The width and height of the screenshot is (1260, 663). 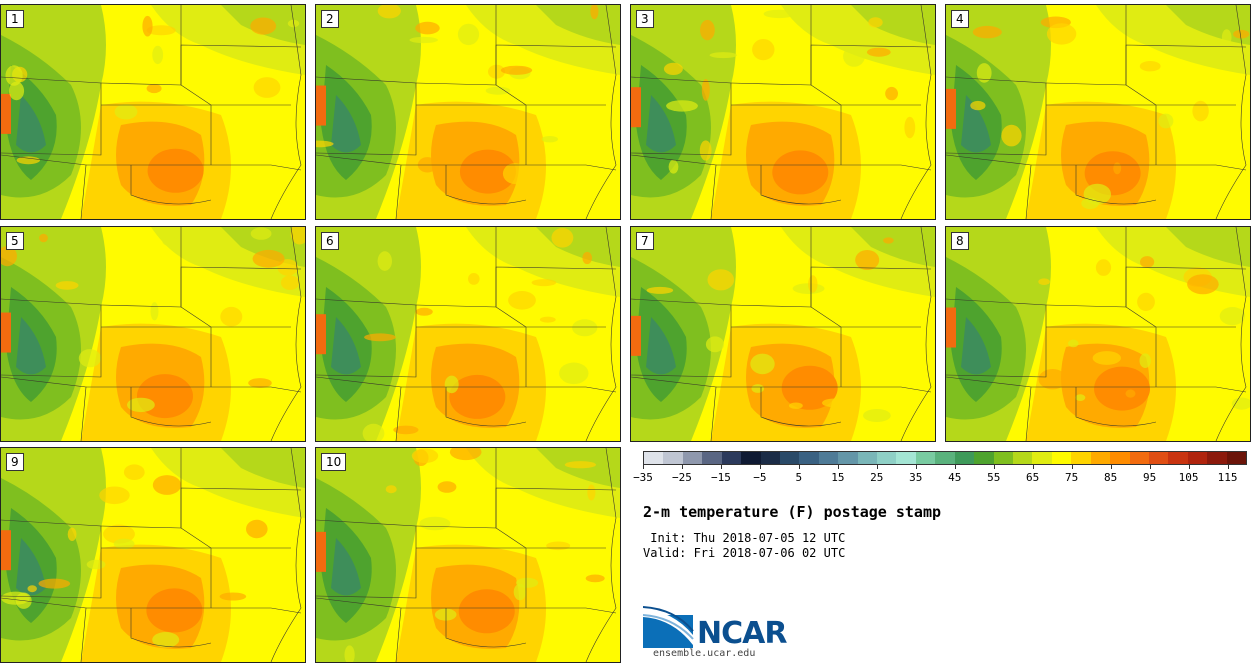 I want to click on member-panel-7: 7, so click(x=783, y=334).